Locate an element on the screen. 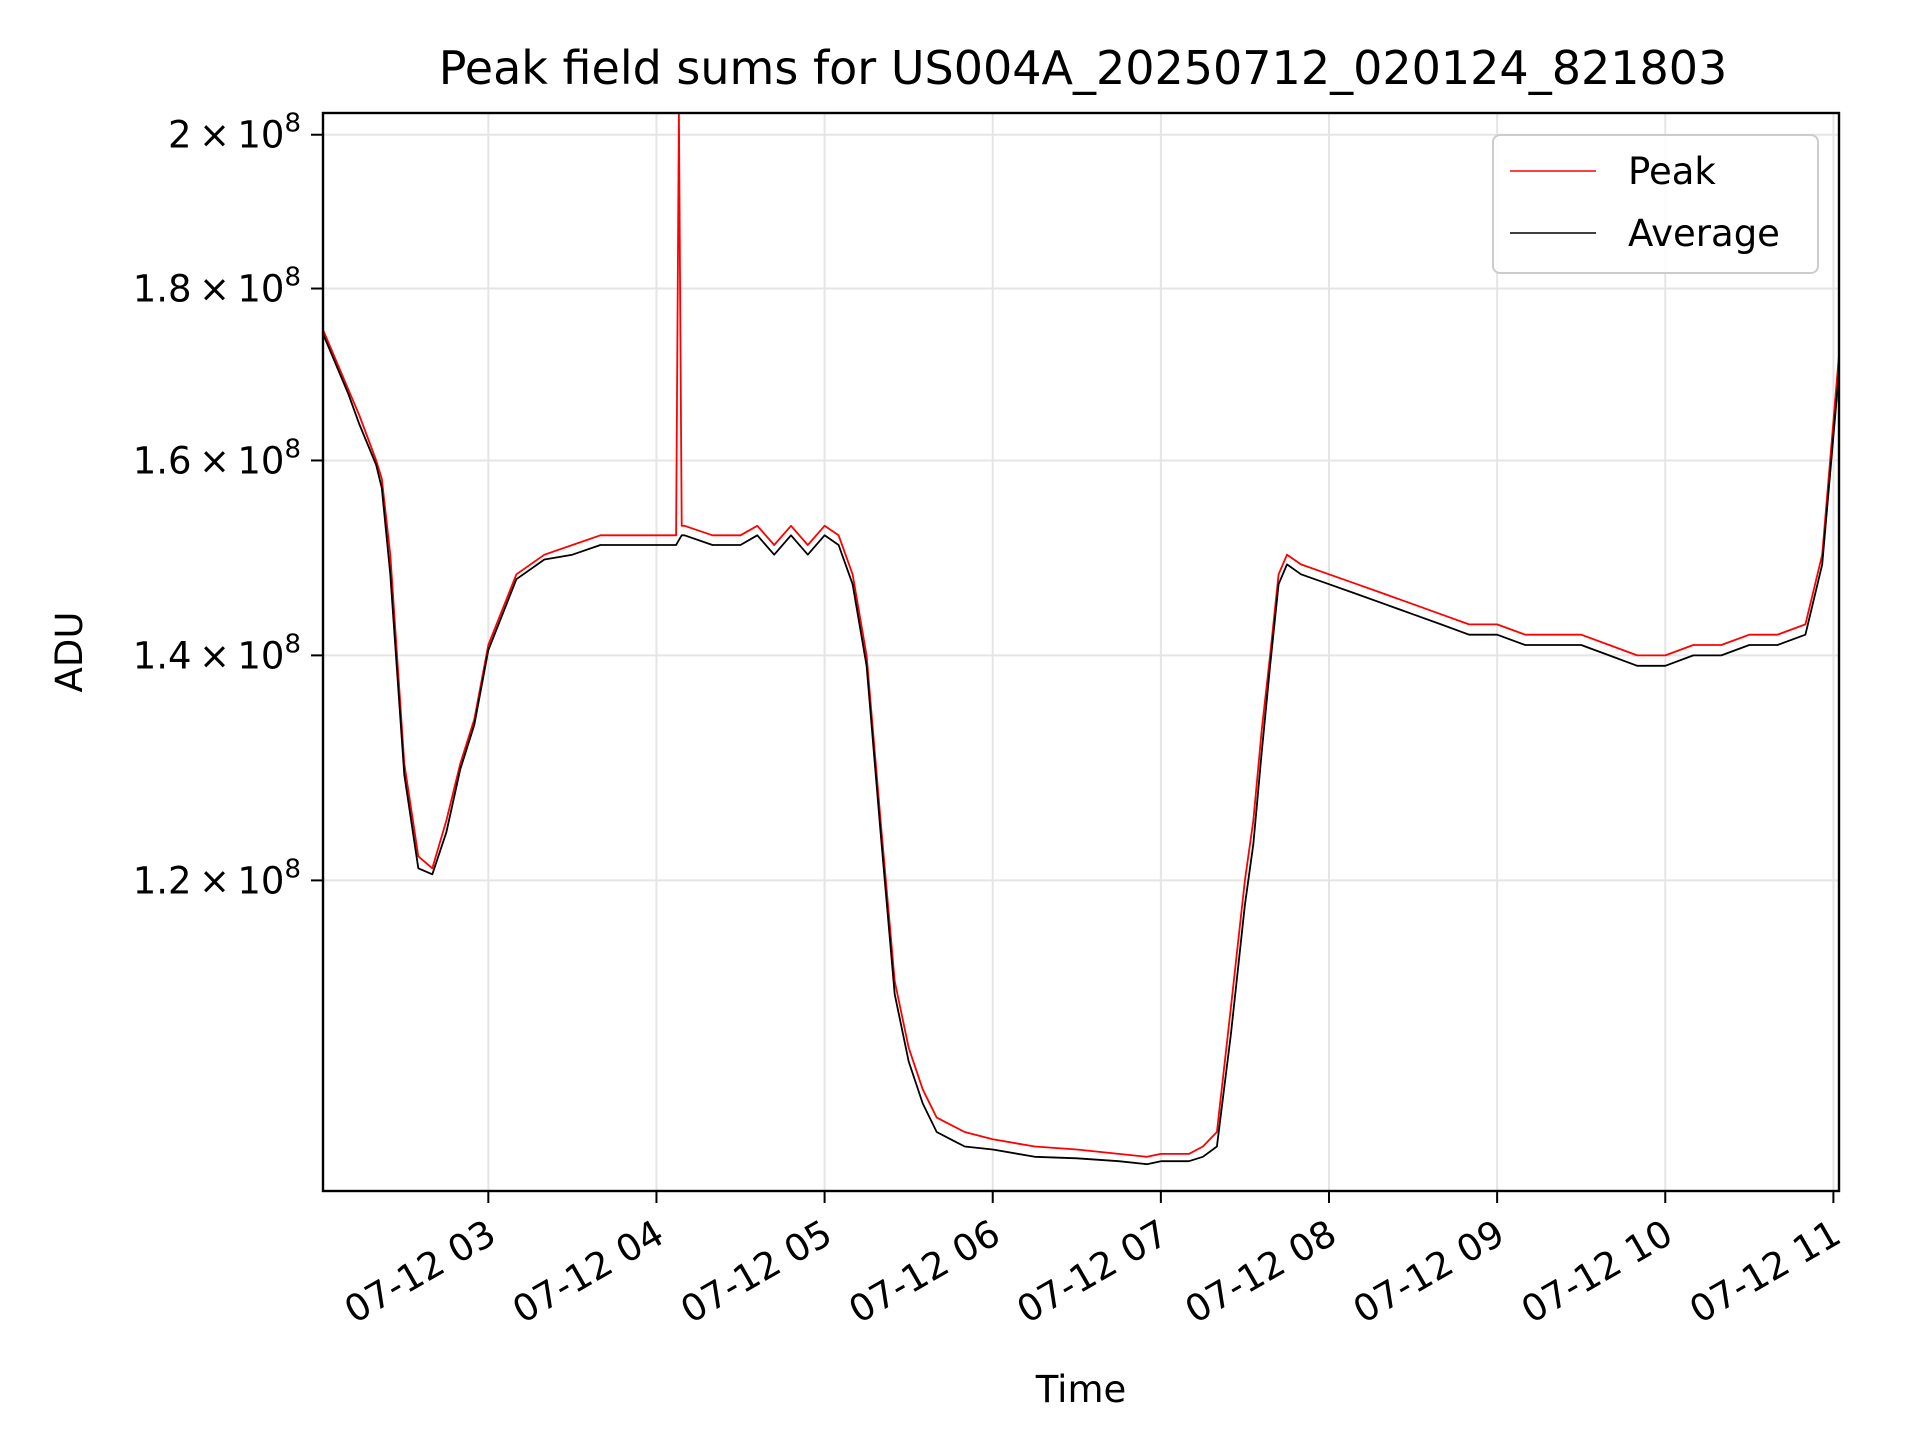  y-tick-label: 2 × 10⁸ is located at coordinates (234, 133).